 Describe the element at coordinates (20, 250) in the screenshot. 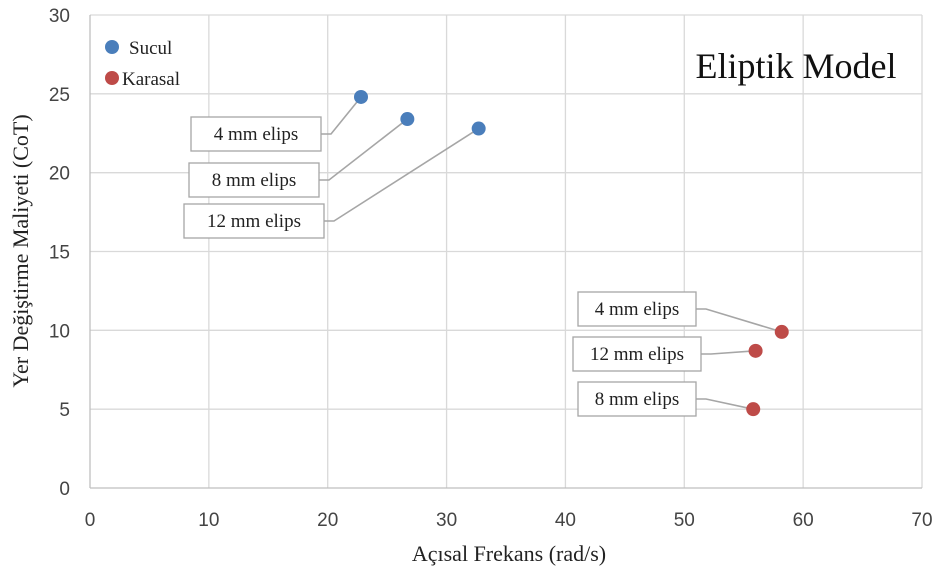

I see `y-axis-title: Yer Değiştirme Maliyeti (CoT)` at that location.